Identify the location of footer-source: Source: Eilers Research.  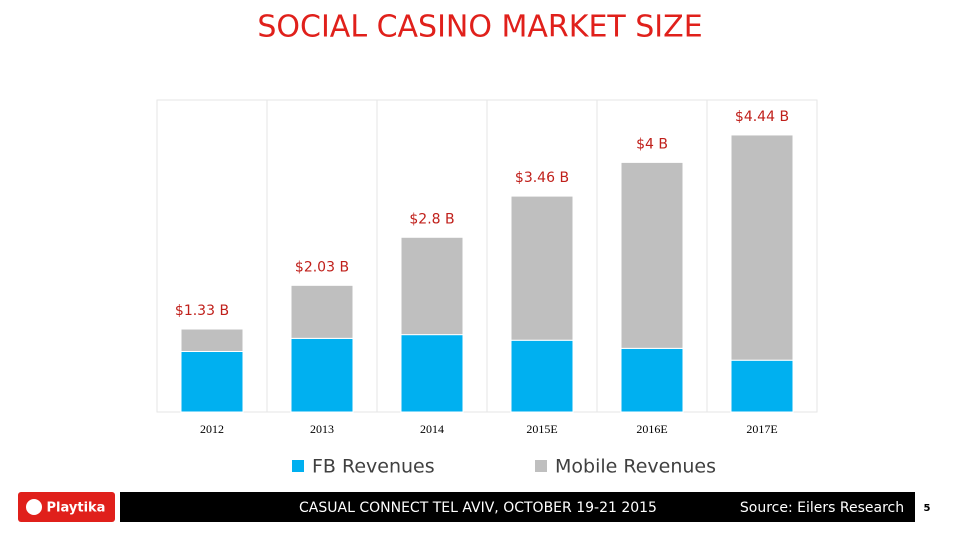
(822, 508).